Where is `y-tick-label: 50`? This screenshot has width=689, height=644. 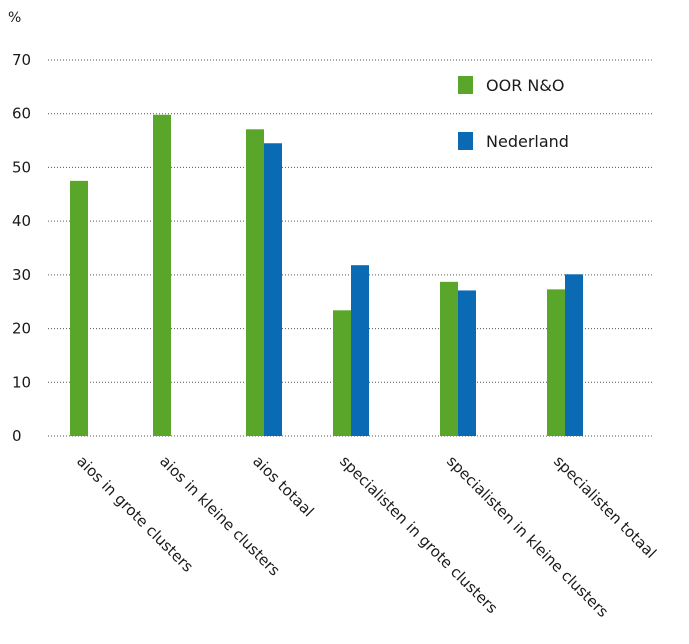 y-tick-label: 50 is located at coordinates (21, 167).